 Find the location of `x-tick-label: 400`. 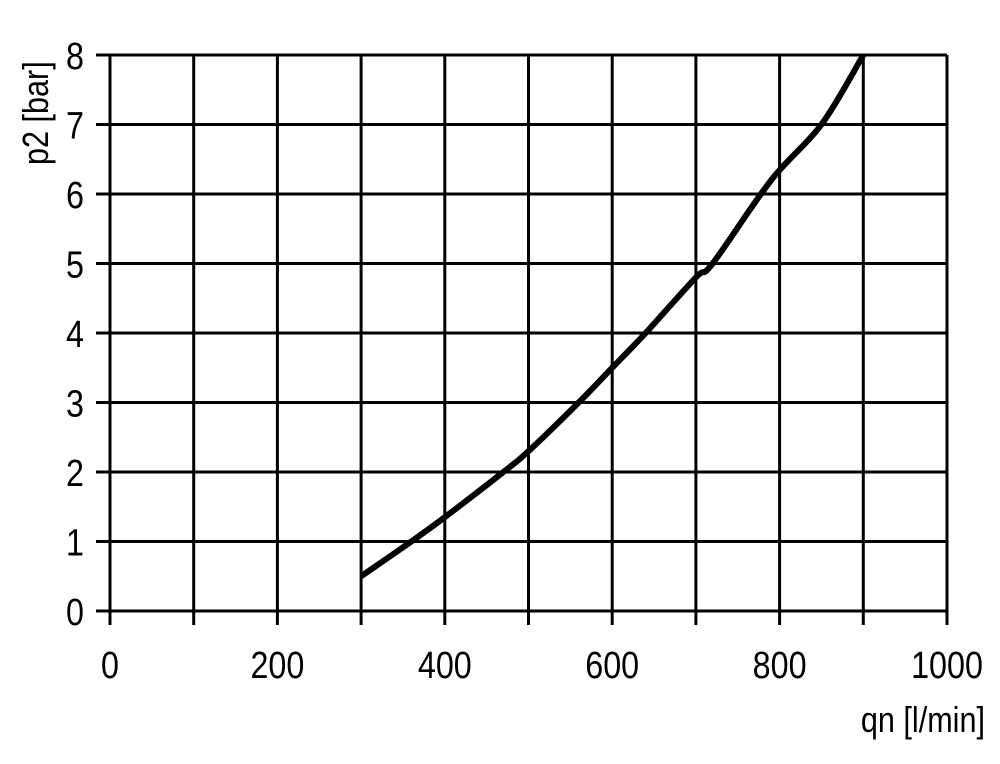

x-tick-label: 400 is located at coordinates (445, 666).